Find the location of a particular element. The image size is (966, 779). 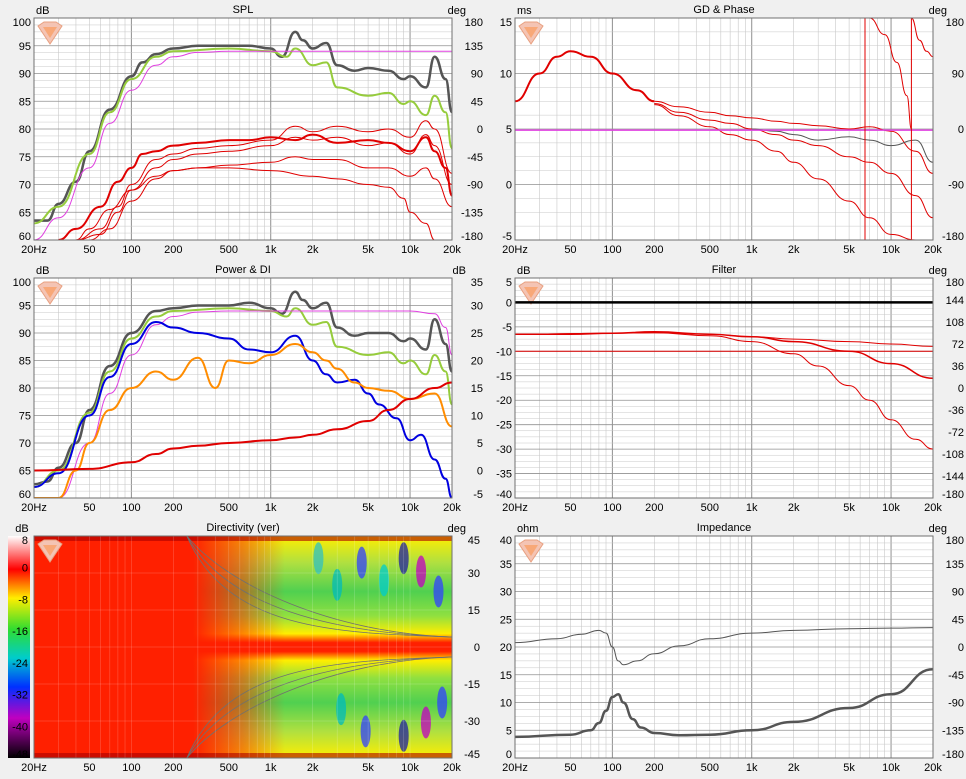

x-tick-label: 500 is located at coordinates (229, 508).